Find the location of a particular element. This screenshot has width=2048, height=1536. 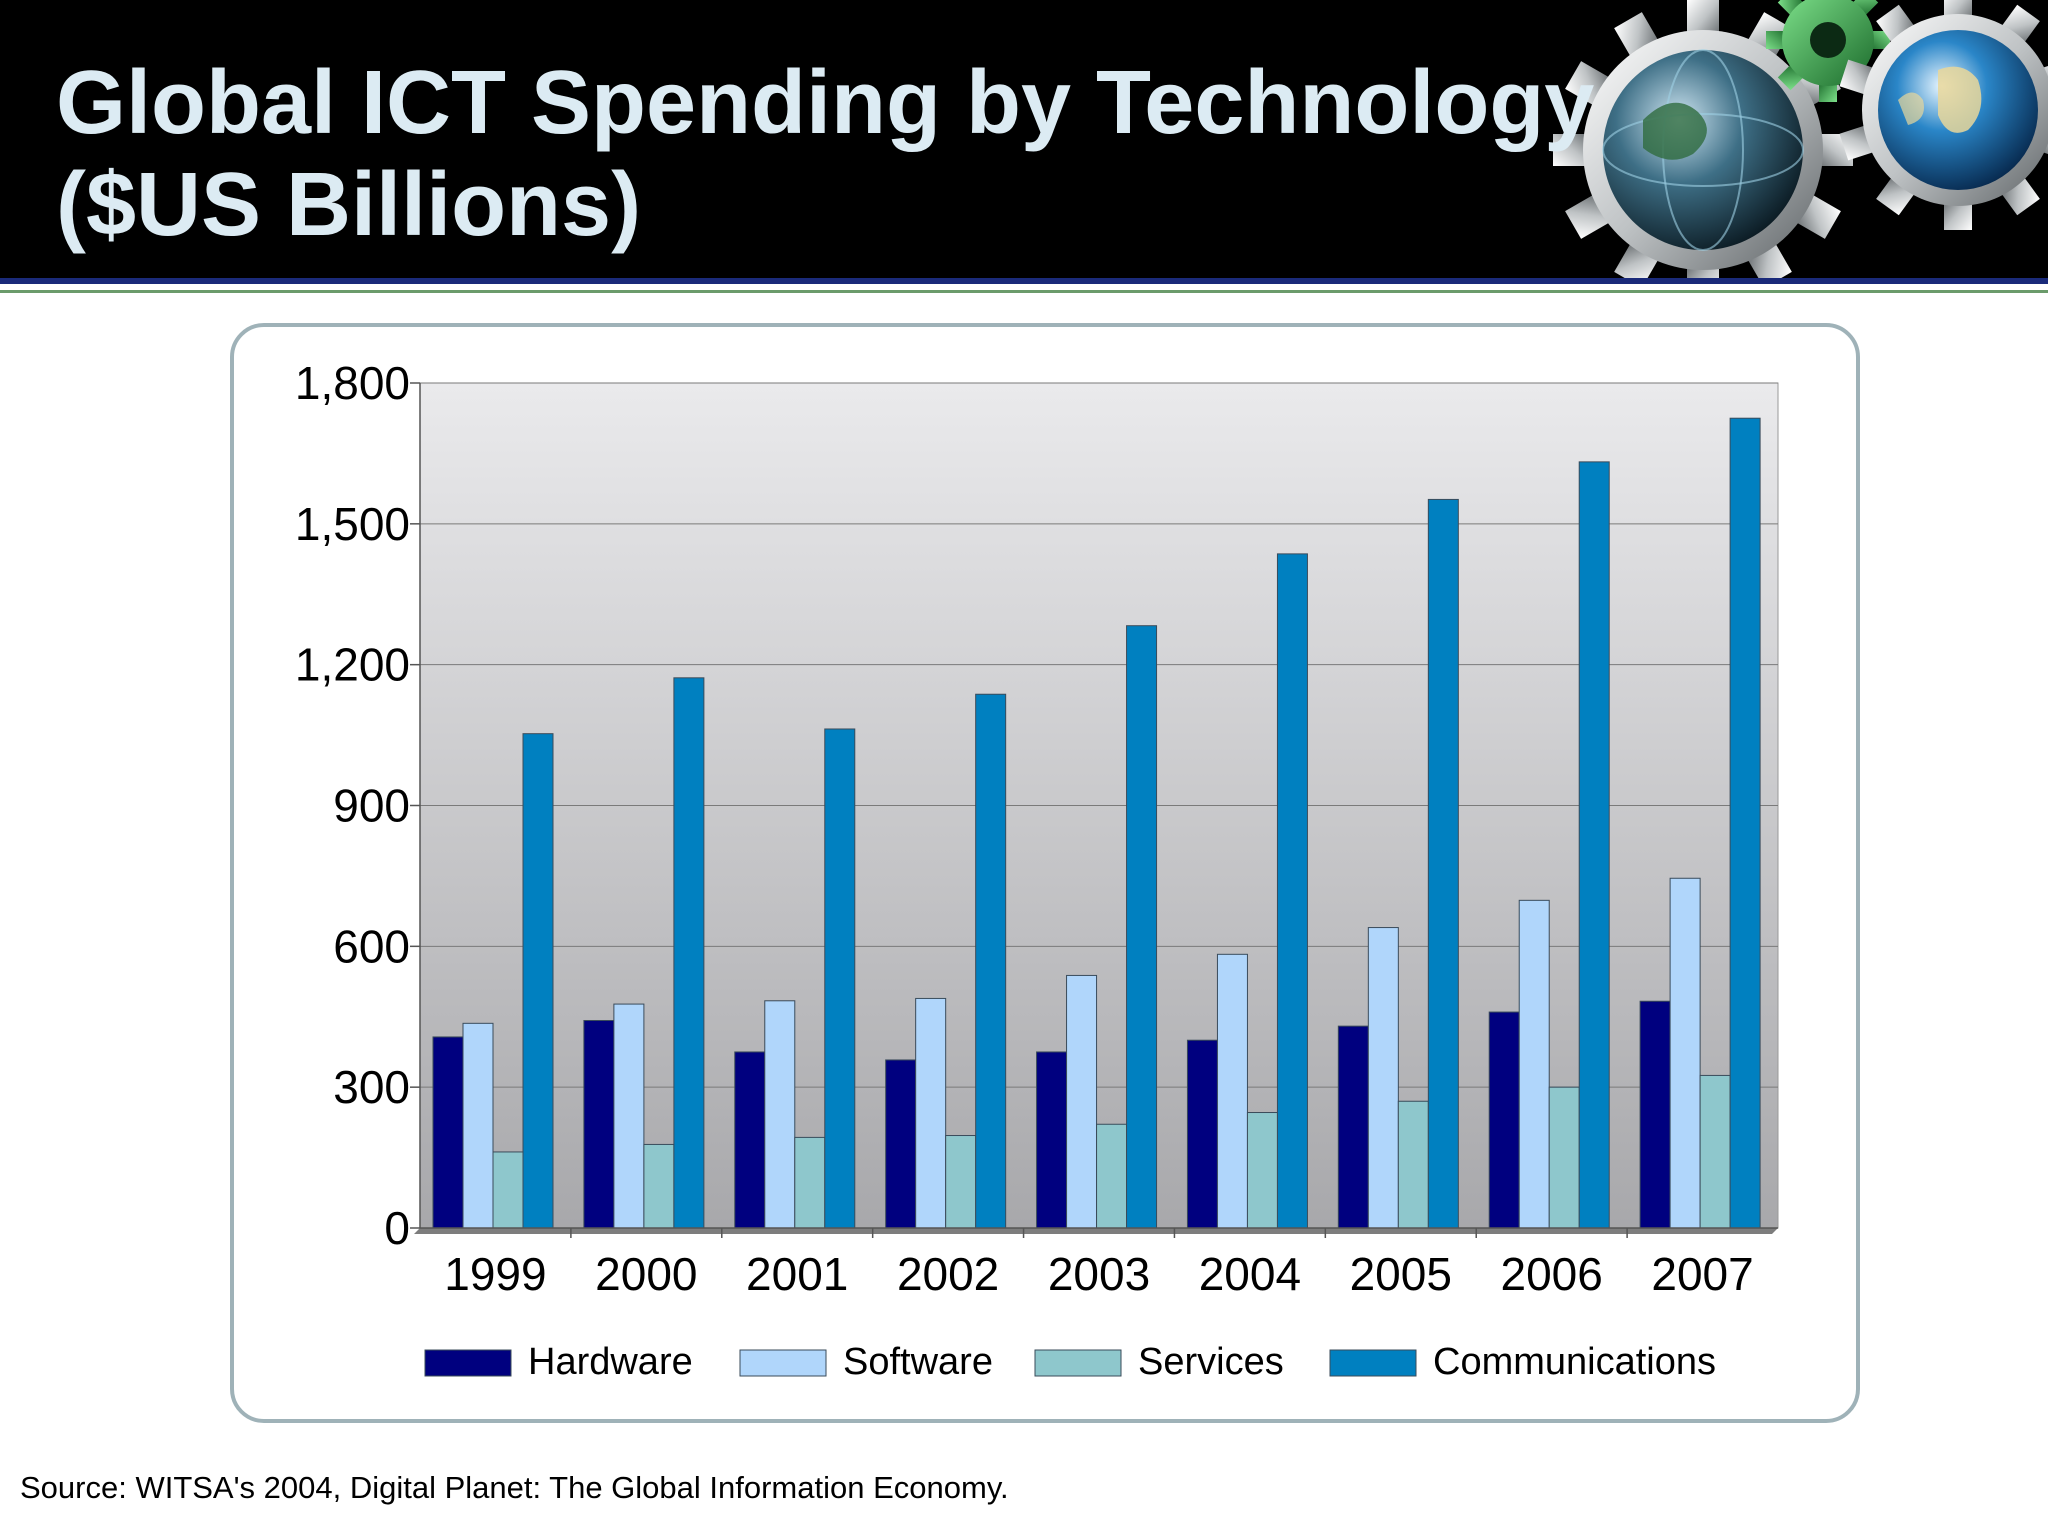

bar-services-2002 is located at coordinates (961, 1182).